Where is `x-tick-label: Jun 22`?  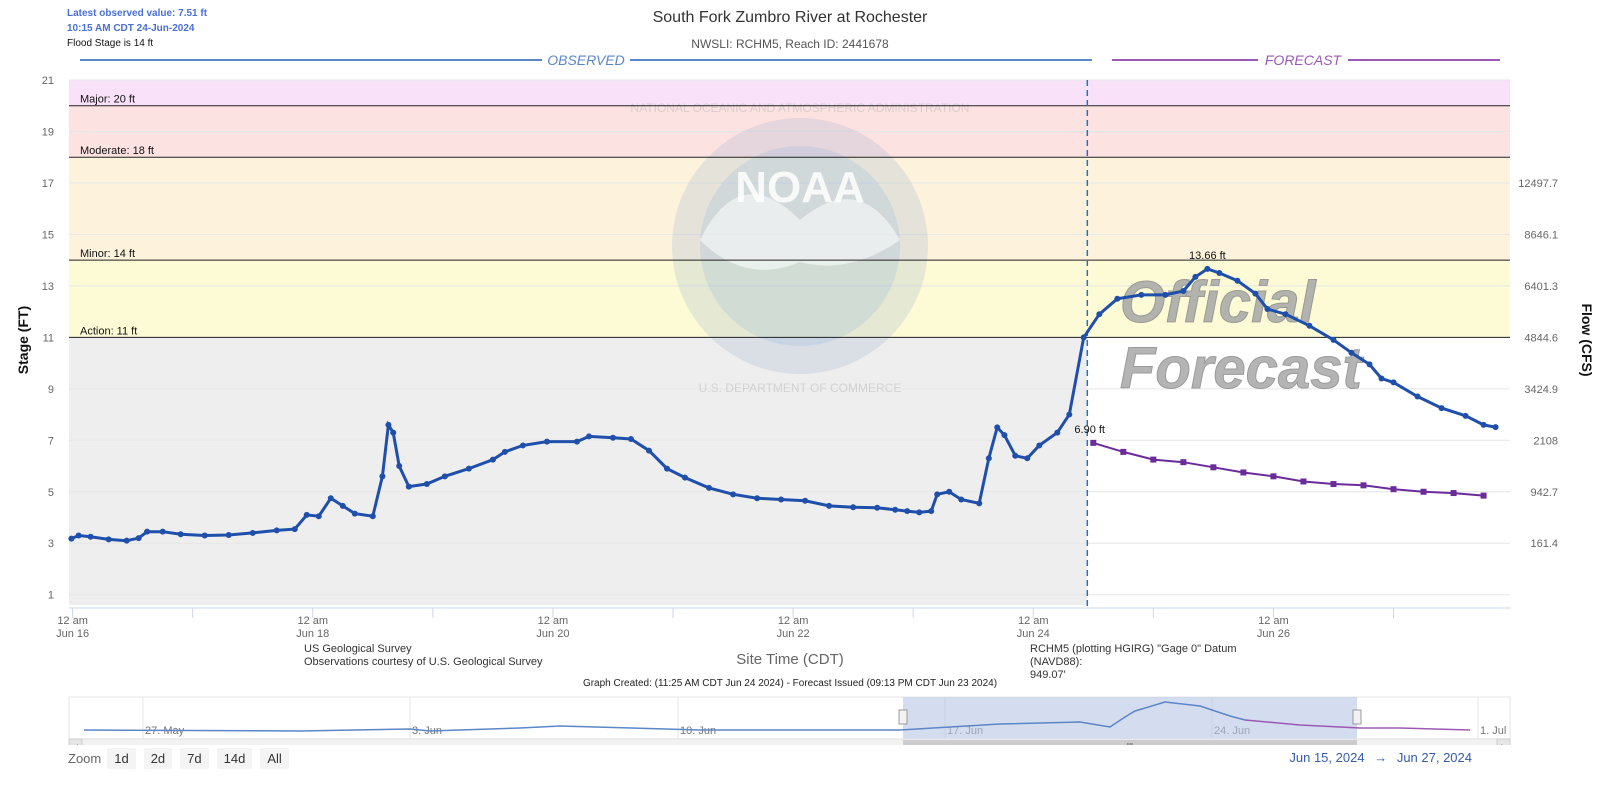 x-tick-label: Jun 22 is located at coordinates (793, 634).